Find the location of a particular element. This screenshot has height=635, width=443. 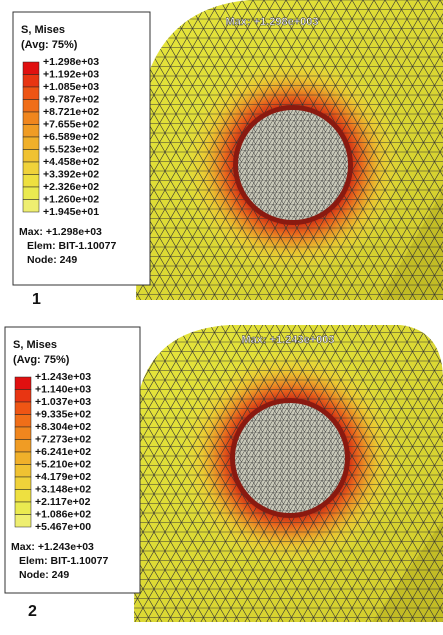

legend-level: +8.304e+02 is located at coordinates (63, 427).